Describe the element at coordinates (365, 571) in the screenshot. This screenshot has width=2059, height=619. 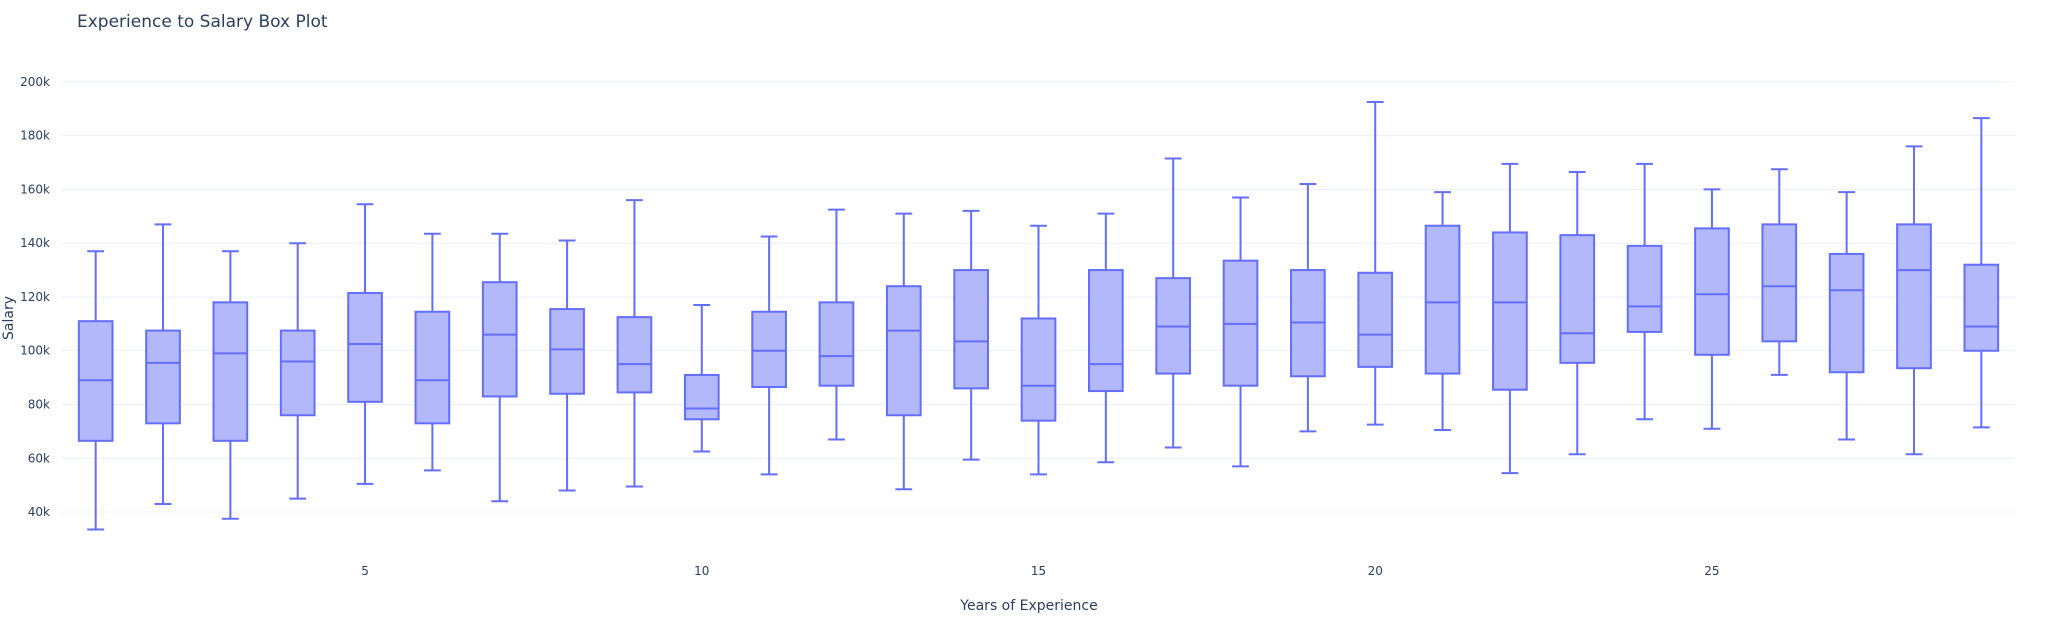
I see `x-tick-label: 5` at that location.